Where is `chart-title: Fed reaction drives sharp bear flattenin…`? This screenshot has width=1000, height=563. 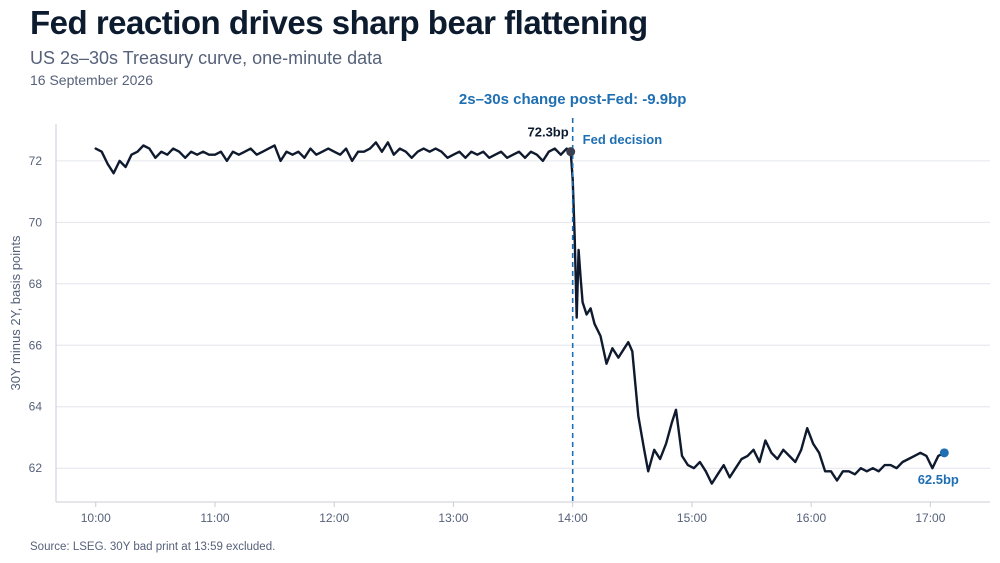
chart-title: Fed reaction drives sharp bear flattenin… is located at coordinates (339, 22).